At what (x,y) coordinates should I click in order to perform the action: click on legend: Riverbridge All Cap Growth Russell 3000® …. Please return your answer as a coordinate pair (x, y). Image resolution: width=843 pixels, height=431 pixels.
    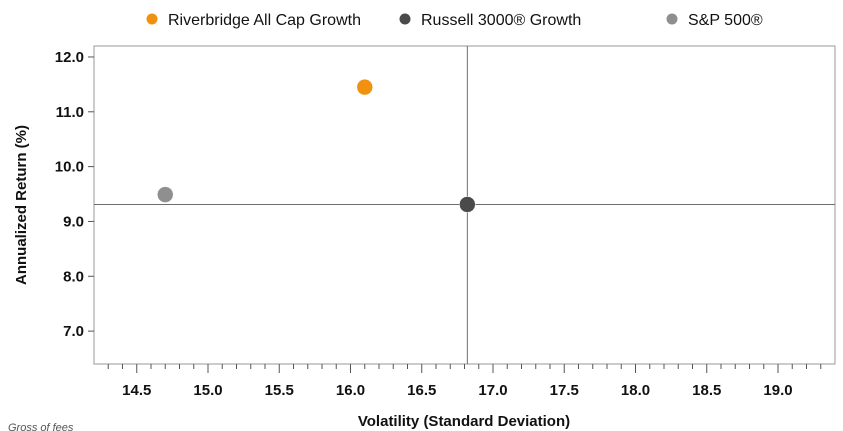
    Looking at the image, I should click on (454, 20).